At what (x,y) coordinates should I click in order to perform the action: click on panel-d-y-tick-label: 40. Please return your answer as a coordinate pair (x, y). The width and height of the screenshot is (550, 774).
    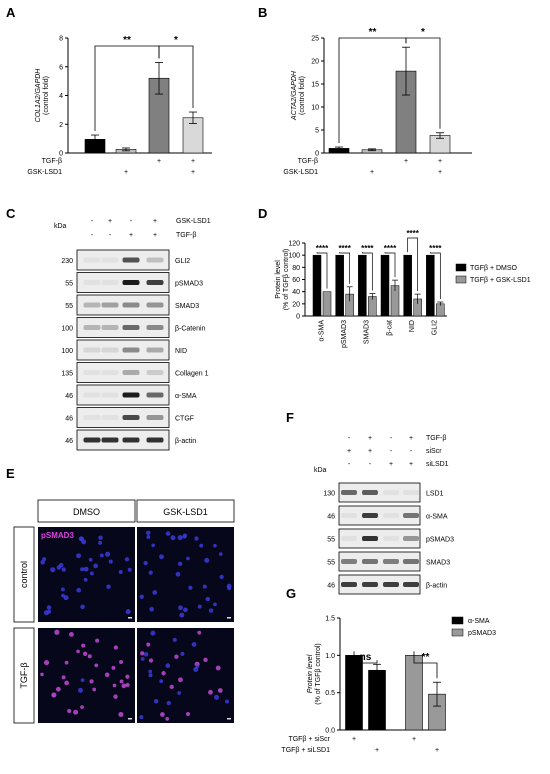
    Looking at the image, I should click on (296, 292).